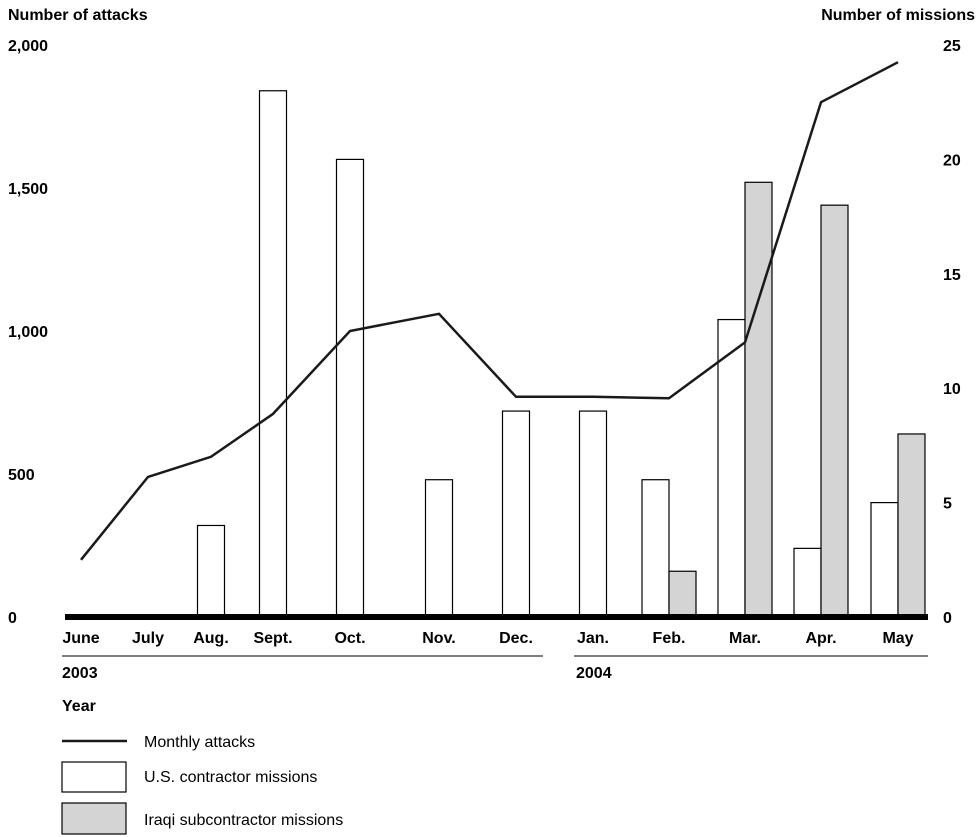 Image resolution: width=980 pixels, height=837 pixels. I want to click on year-label-2004: 2004, so click(594, 673).